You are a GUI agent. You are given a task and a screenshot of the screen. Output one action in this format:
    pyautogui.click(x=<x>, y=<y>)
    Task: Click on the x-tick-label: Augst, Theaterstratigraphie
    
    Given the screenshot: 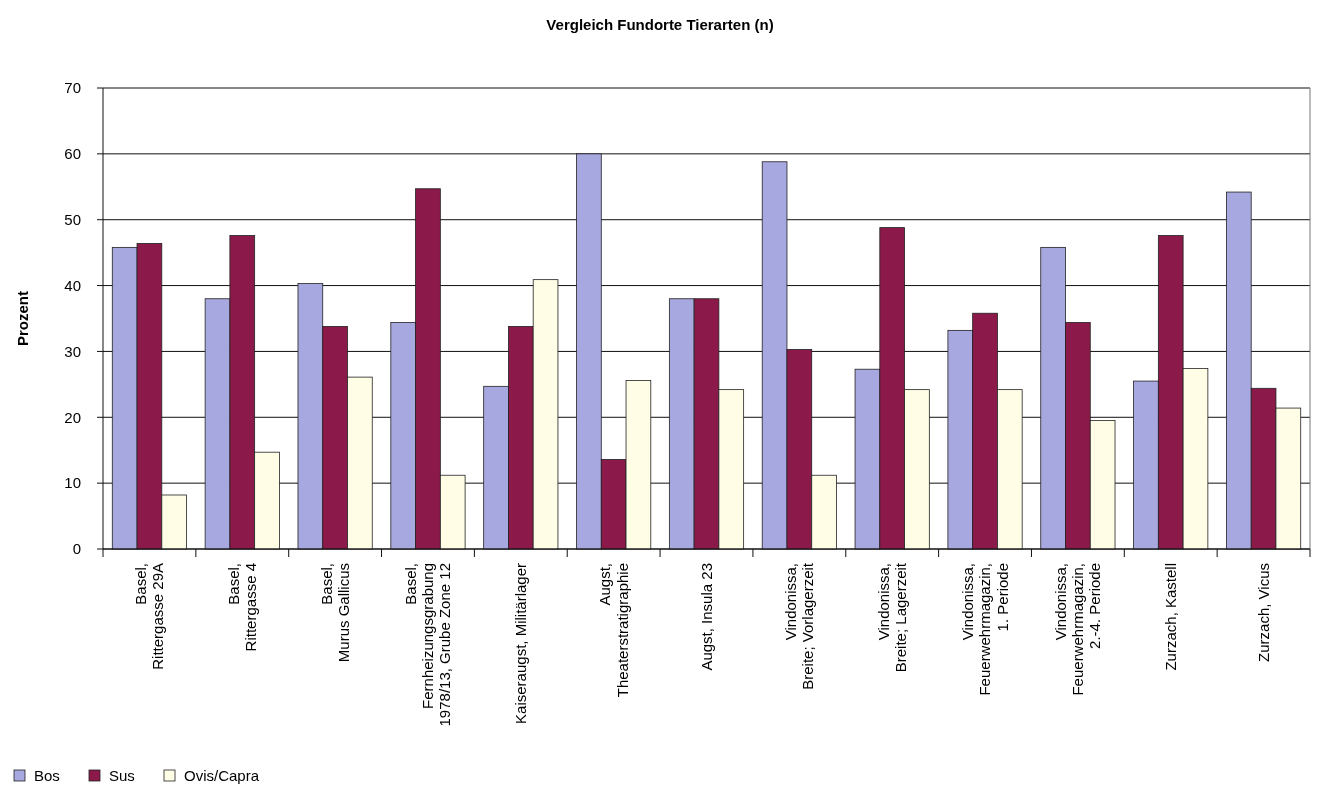 What is the action you would take?
    pyautogui.click(x=613, y=630)
    